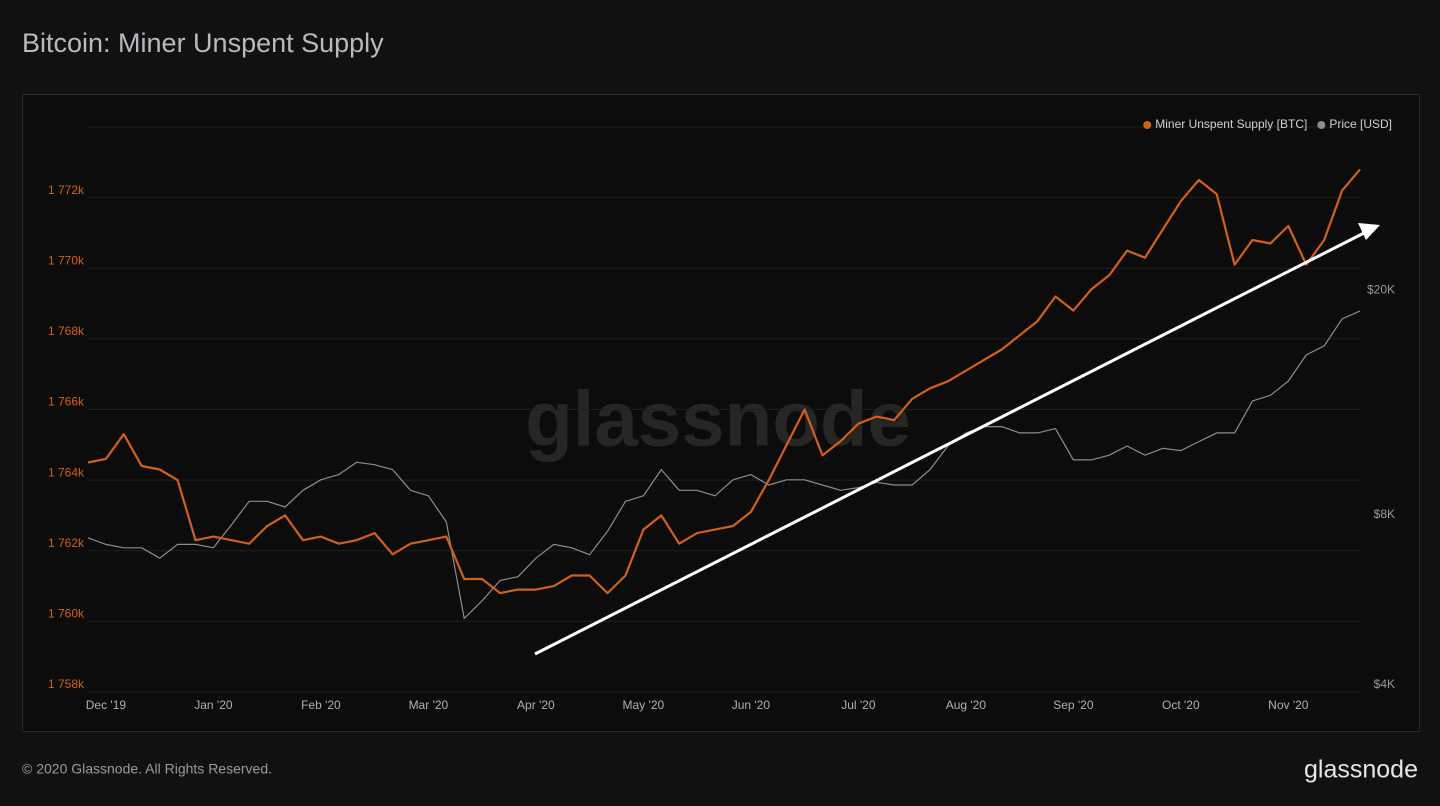 The image size is (1440, 806). What do you see at coordinates (66, 543) in the screenshot?
I see `y-tick-label: 1 762k` at bounding box center [66, 543].